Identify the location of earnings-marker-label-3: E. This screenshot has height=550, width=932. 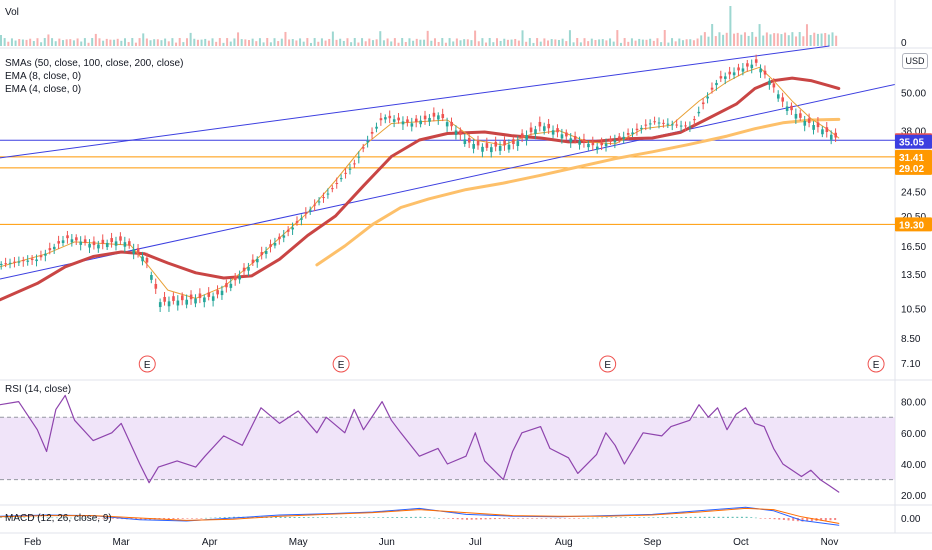
(876, 365).